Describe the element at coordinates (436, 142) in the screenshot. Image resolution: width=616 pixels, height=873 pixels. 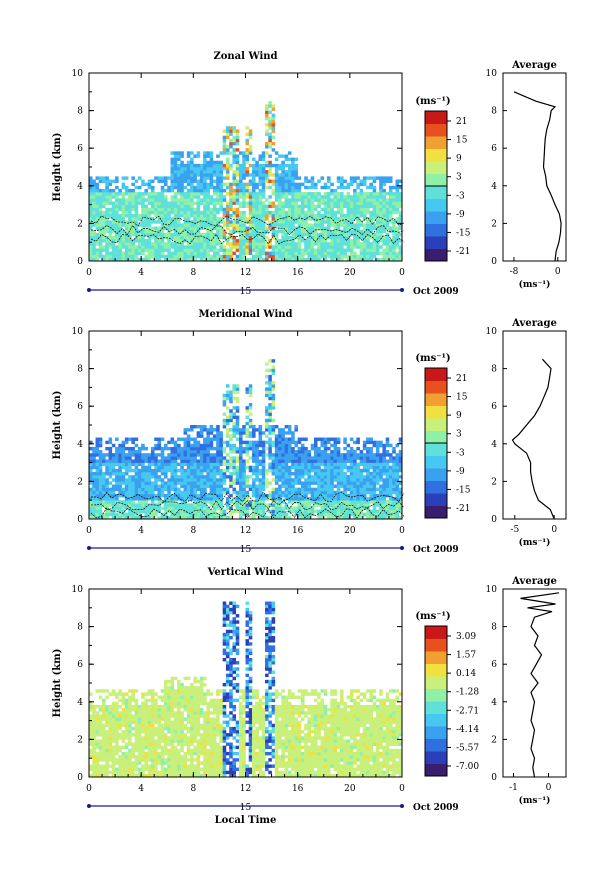
I see `colorbar-swatch` at that location.